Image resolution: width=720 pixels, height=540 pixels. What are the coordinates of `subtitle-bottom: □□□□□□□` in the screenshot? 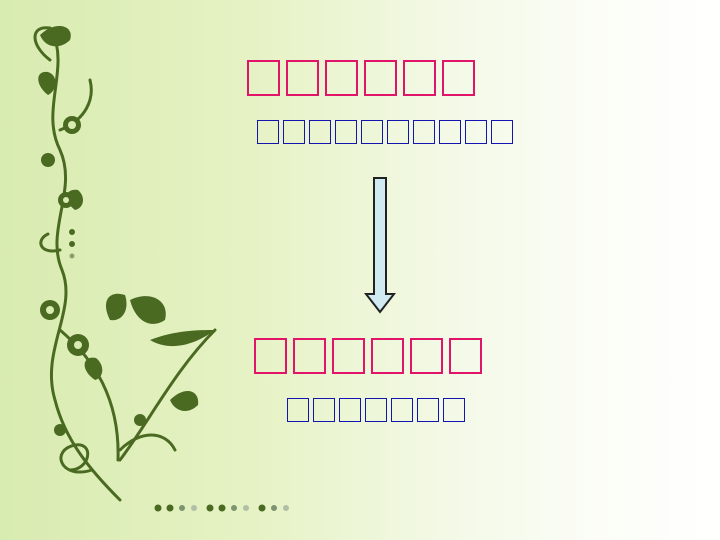 It's located at (376, 410).